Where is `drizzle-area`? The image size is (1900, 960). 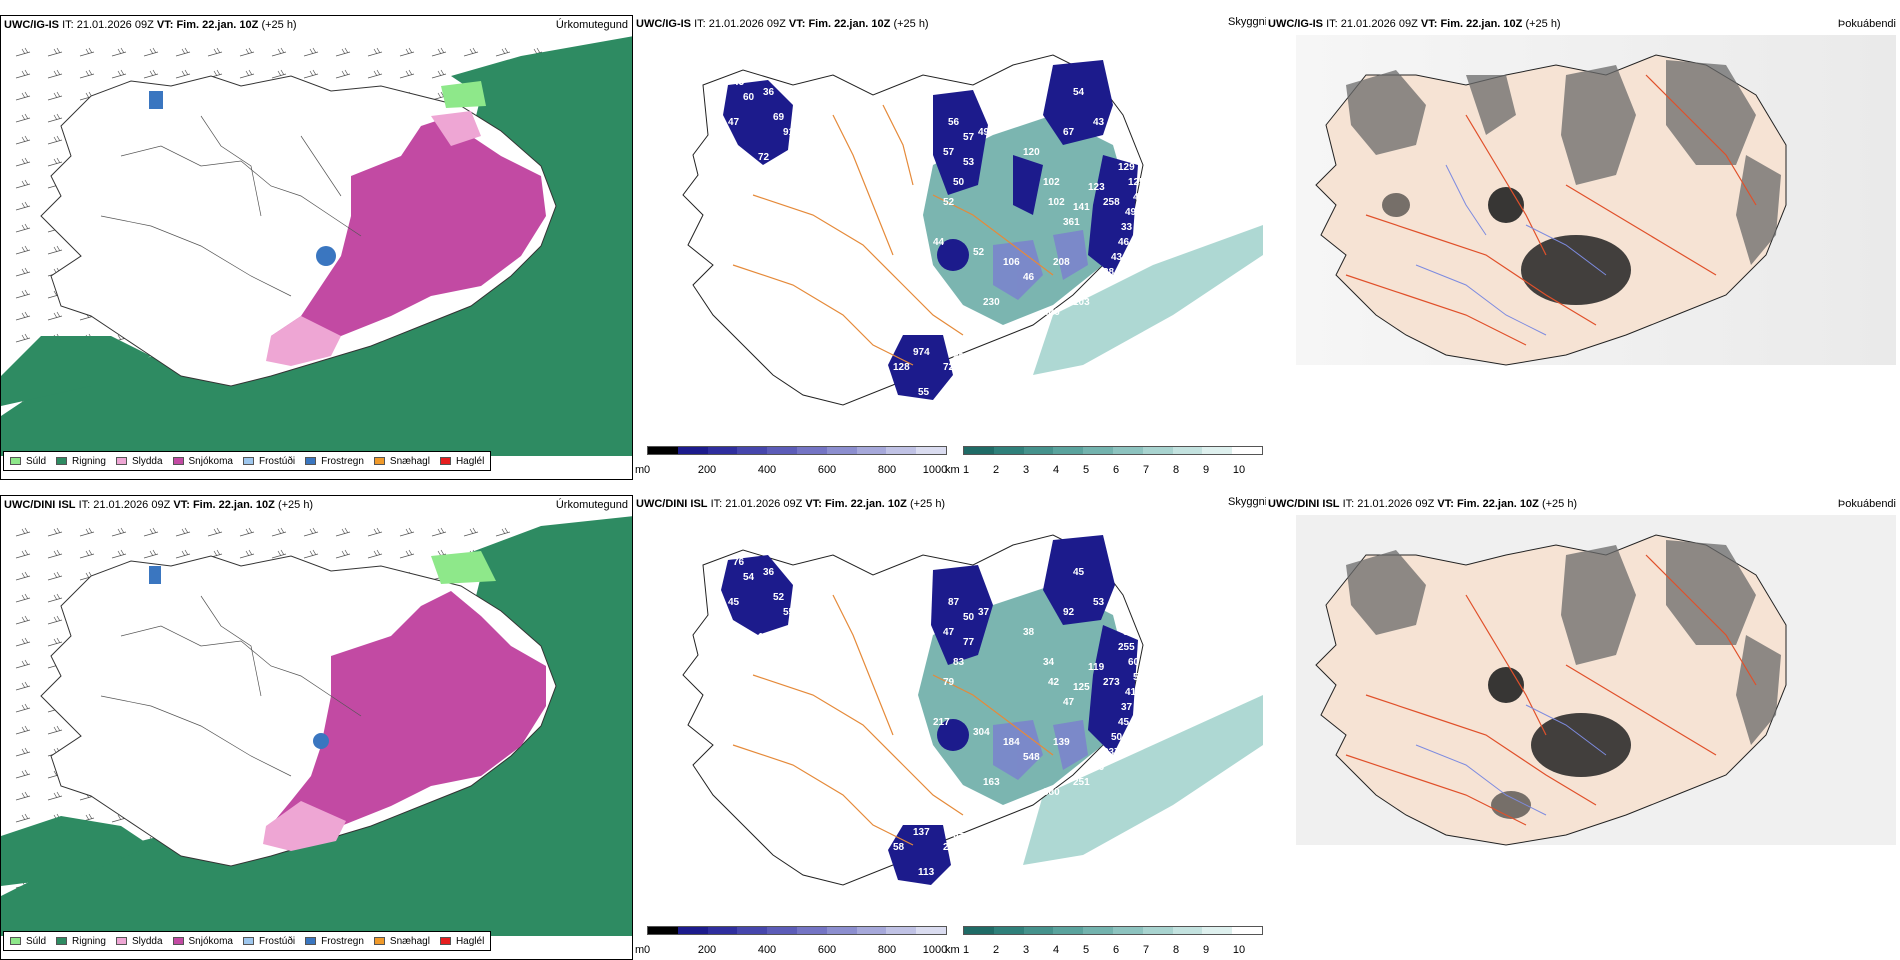 drizzle-area is located at coordinates (463, 567).